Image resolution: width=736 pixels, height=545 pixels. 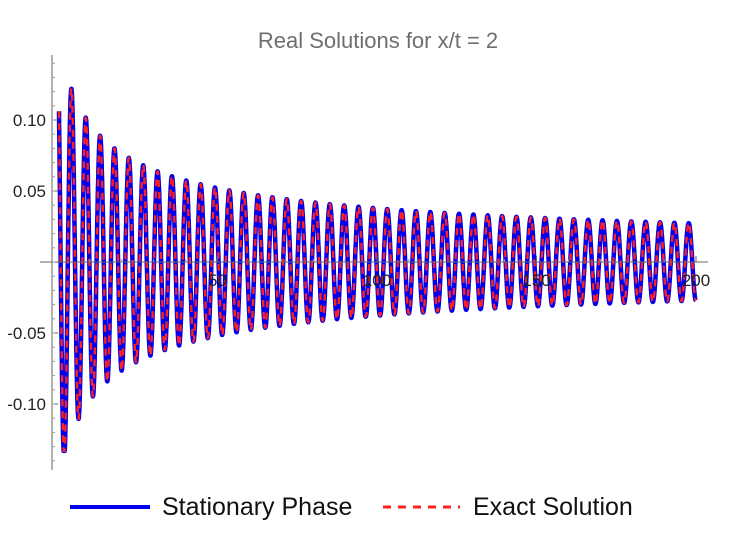 I want to click on x-tick-label: 150, so click(x=536, y=280).